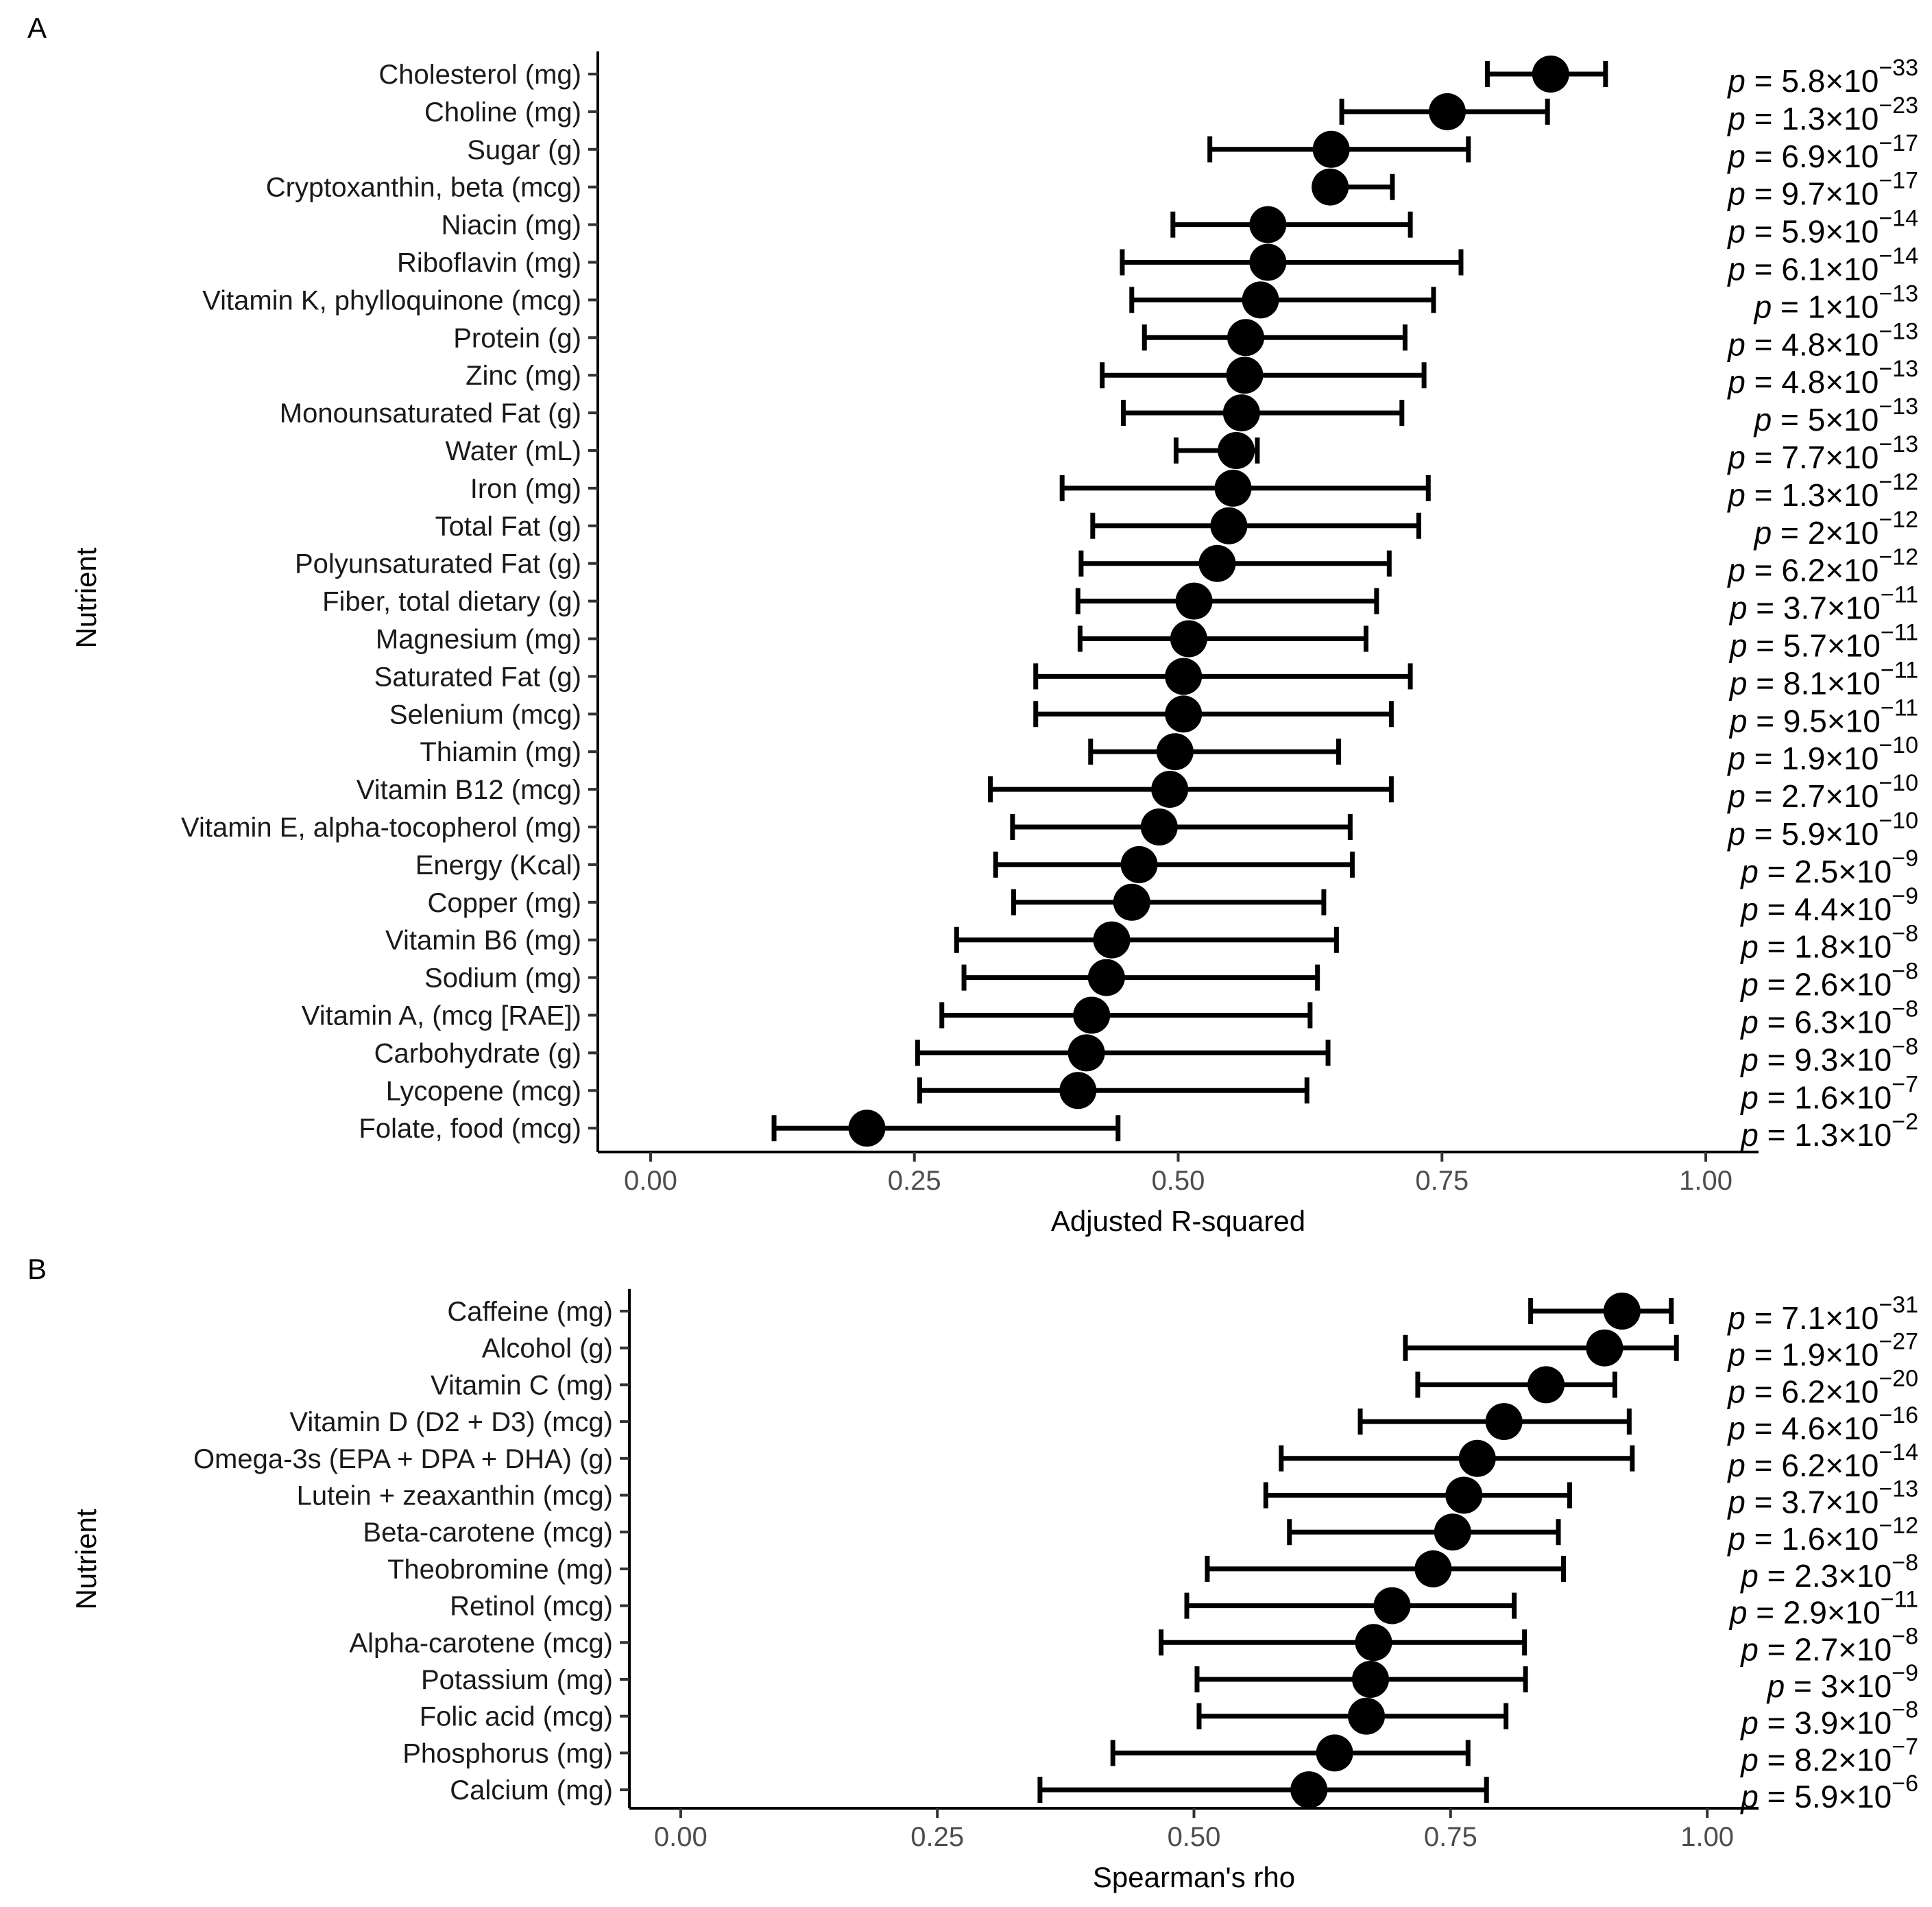 The height and width of the screenshot is (1907, 1932). What do you see at coordinates (470, 1129) in the screenshot?
I see `nutrient-label: Folate, food (mcg)` at bounding box center [470, 1129].